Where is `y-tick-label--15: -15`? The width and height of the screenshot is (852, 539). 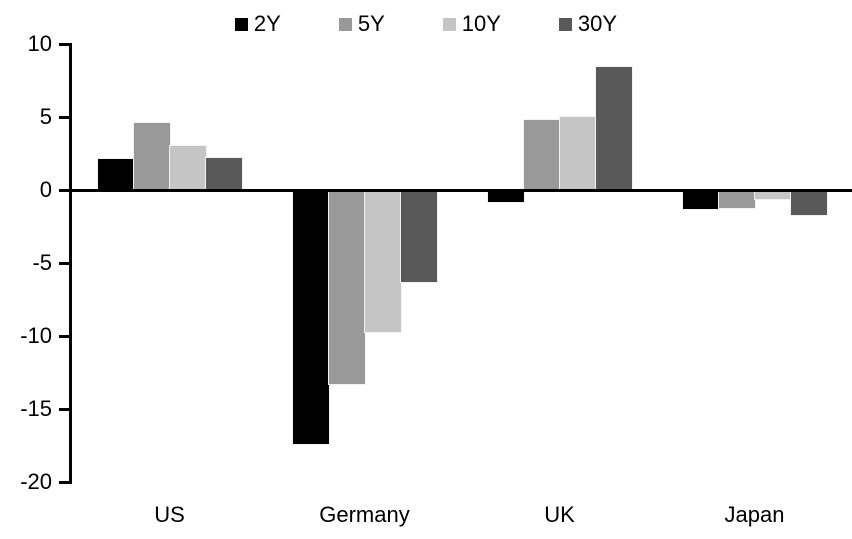
y-tick-label--15: -15 is located at coordinates (36, 408).